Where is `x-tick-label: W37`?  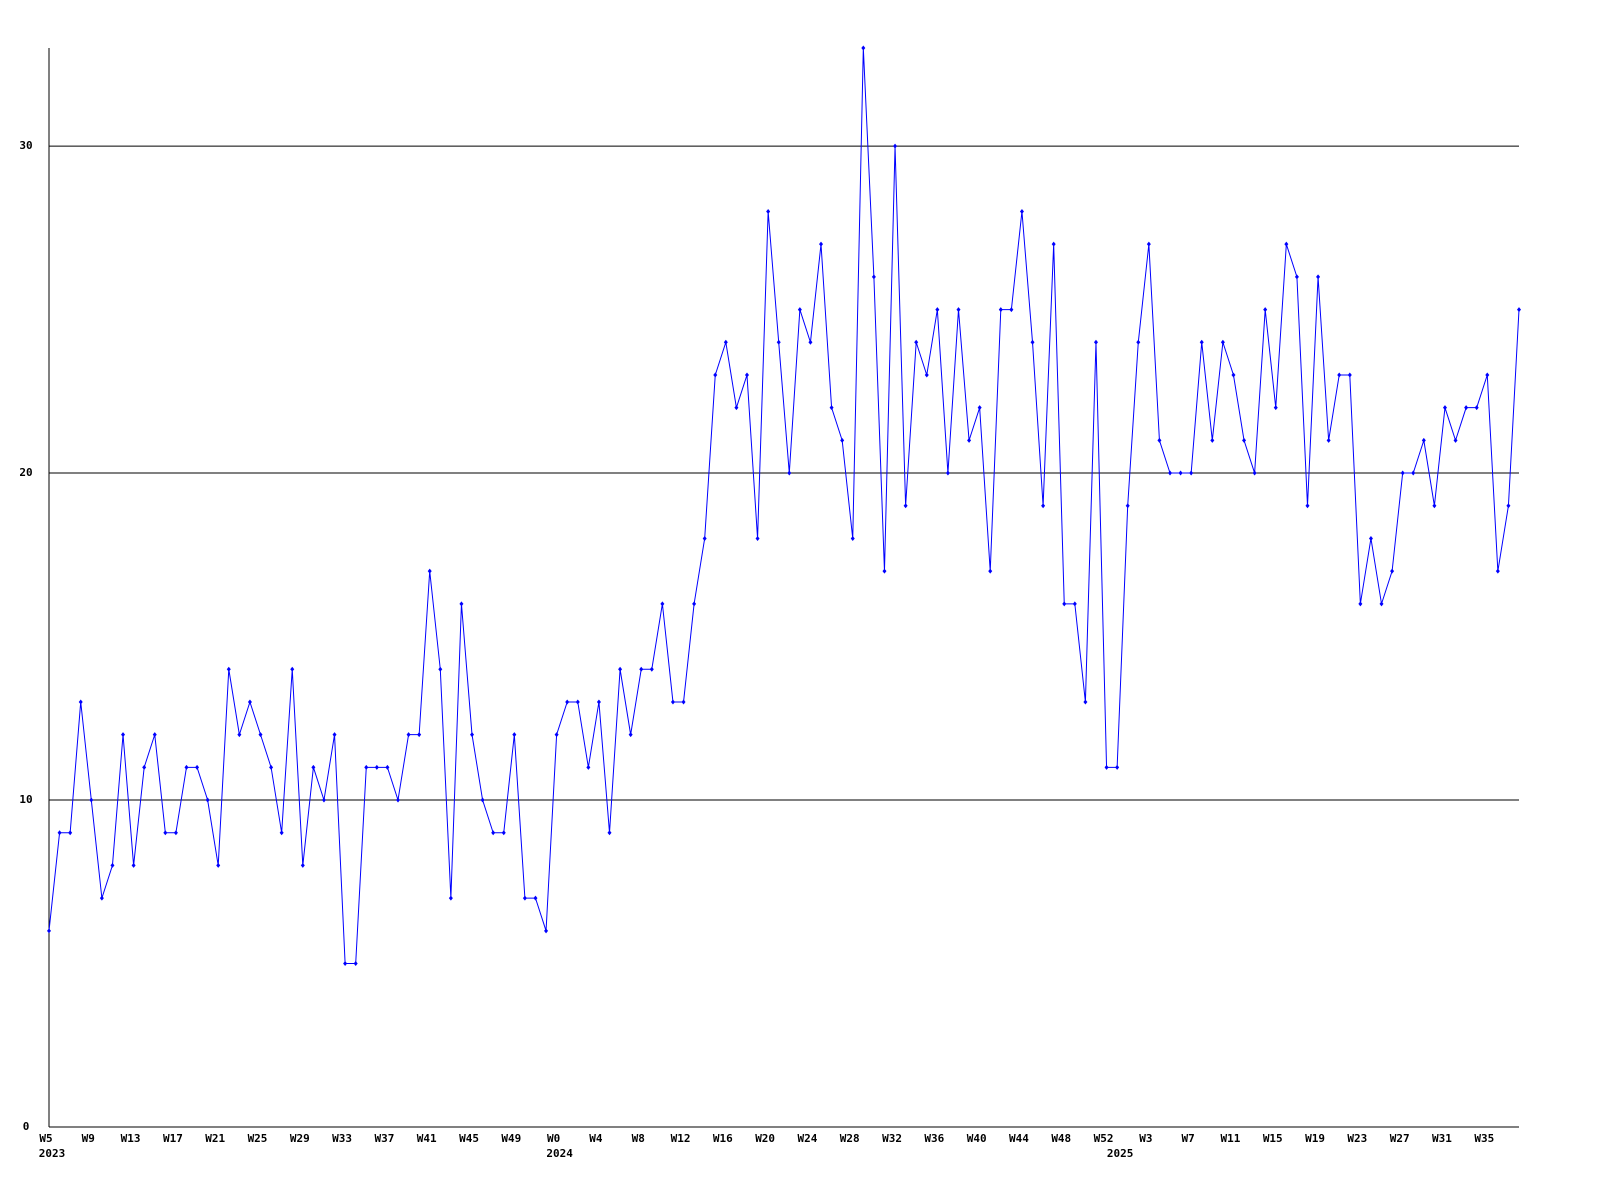
x-tick-label: W37 is located at coordinates (384, 1138).